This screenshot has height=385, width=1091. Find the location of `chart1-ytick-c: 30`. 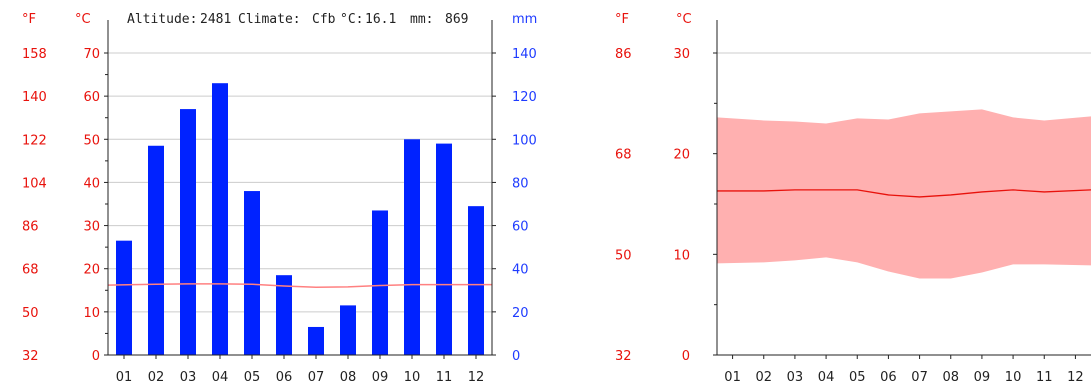

chart1-ytick-c: 30 is located at coordinates (91, 227).